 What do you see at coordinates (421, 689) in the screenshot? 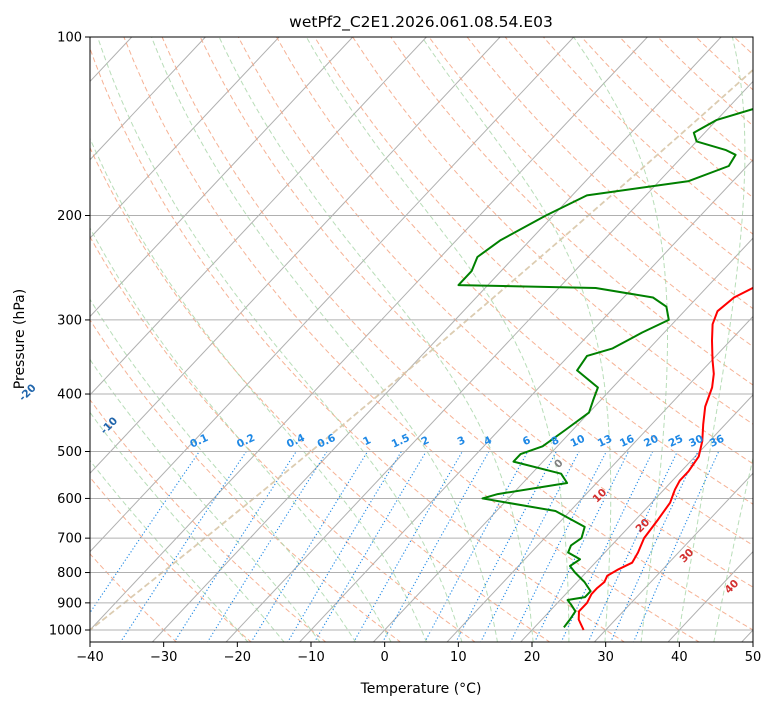
I see `x-axis-label: Temperature (°C)` at bounding box center [421, 689].